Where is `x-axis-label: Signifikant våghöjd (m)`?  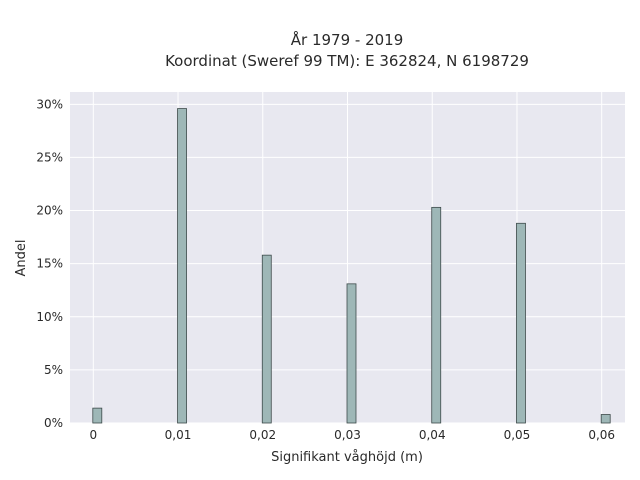 x-axis-label: Signifikant våghöjd (m) is located at coordinates (347, 457).